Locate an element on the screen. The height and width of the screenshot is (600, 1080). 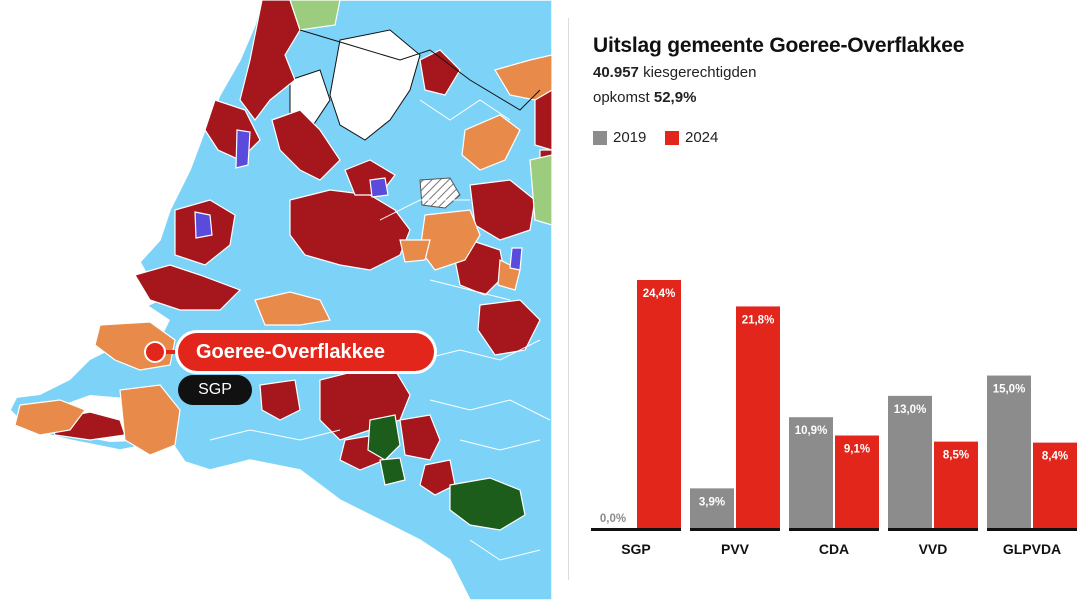
voters-stat: 40.957 kiesgerechtigden is located at coordinates (674, 72).